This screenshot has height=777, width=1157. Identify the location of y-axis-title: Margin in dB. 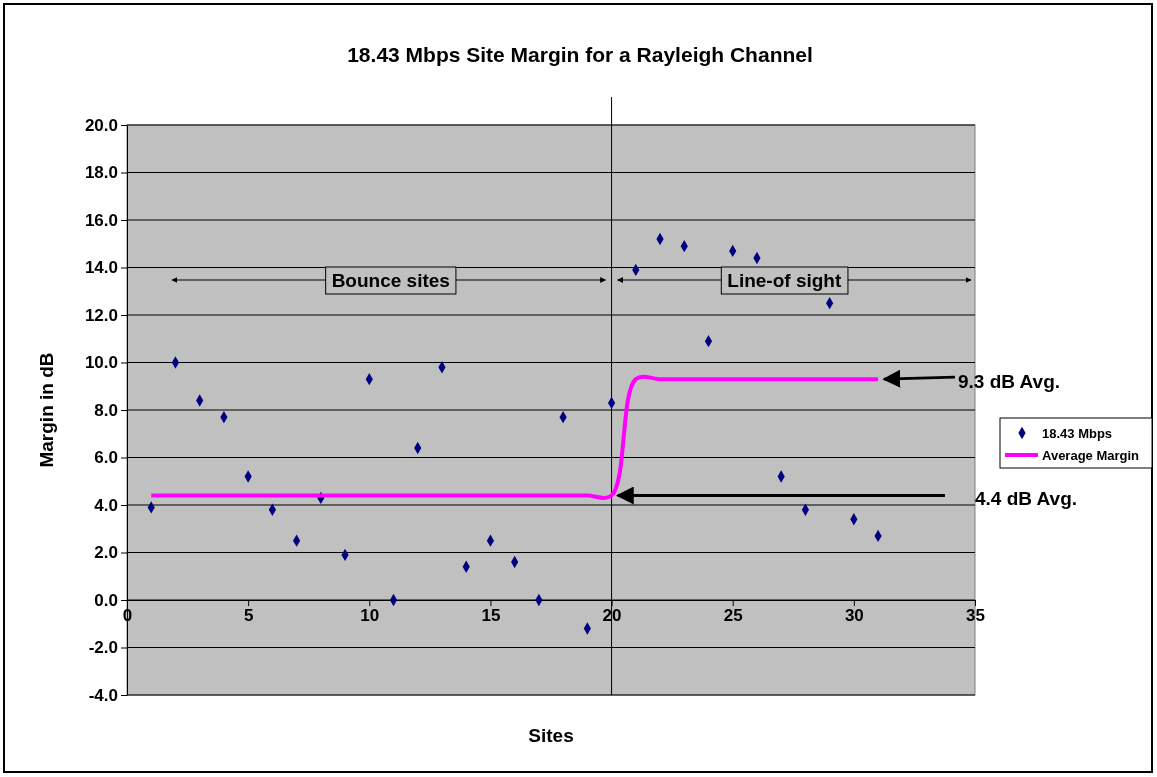
(46, 410).